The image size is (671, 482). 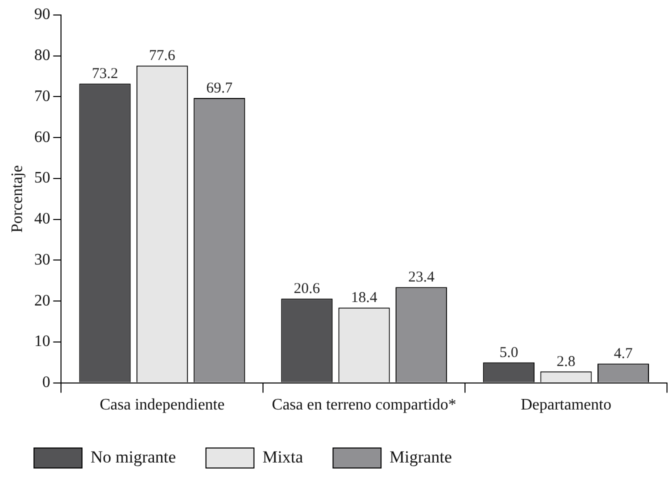 What do you see at coordinates (566, 362) in the screenshot?
I see `data-label: 2.8` at bounding box center [566, 362].